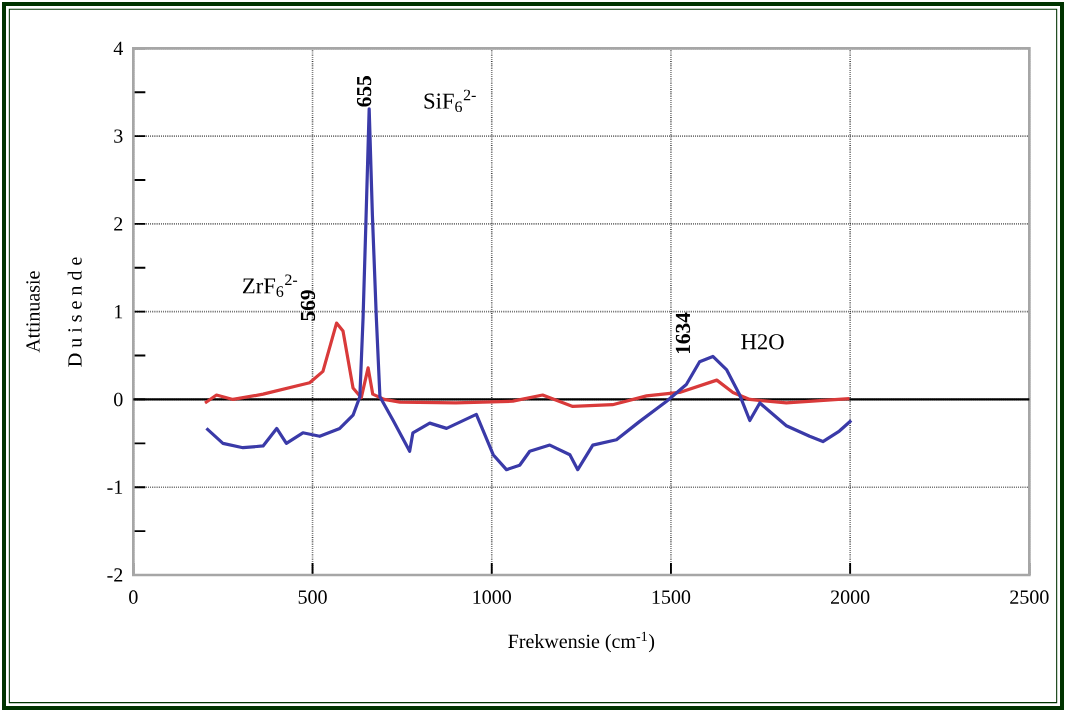 Image resolution: width=1066 pixels, height=712 pixels. I want to click on x-tick-label: 2000, so click(850, 597).